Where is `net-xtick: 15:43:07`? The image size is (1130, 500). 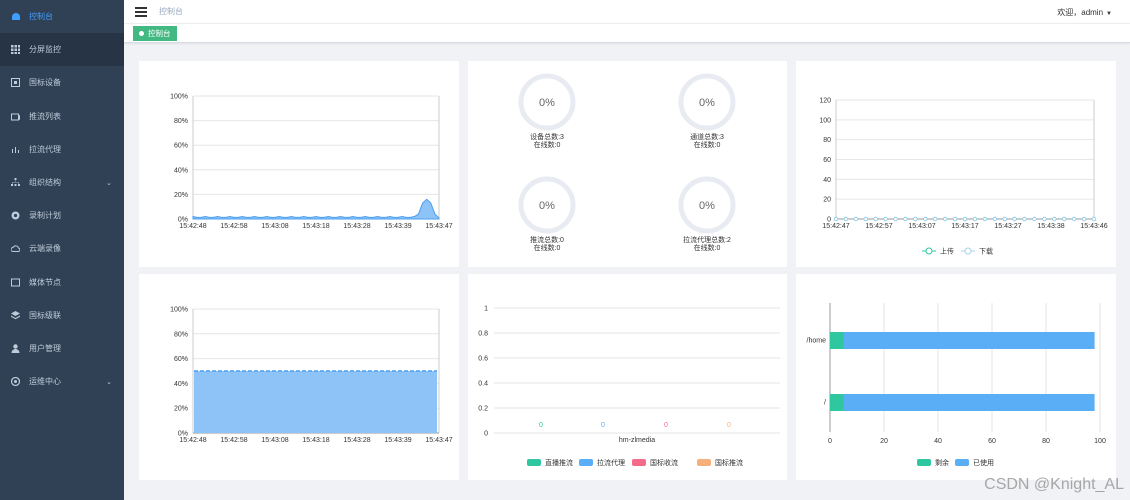 net-xtick: 15:43:07 is located at coordinates (921, 226).